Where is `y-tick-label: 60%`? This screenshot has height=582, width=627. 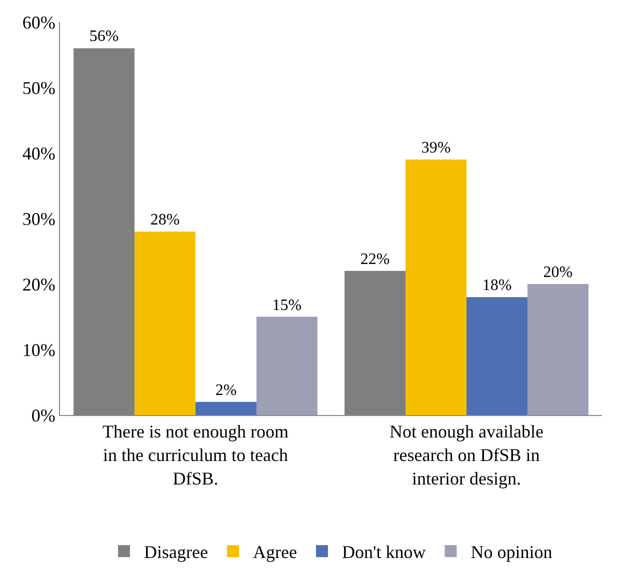
y-tick-label: 60% is located at coordinates (39, 22).